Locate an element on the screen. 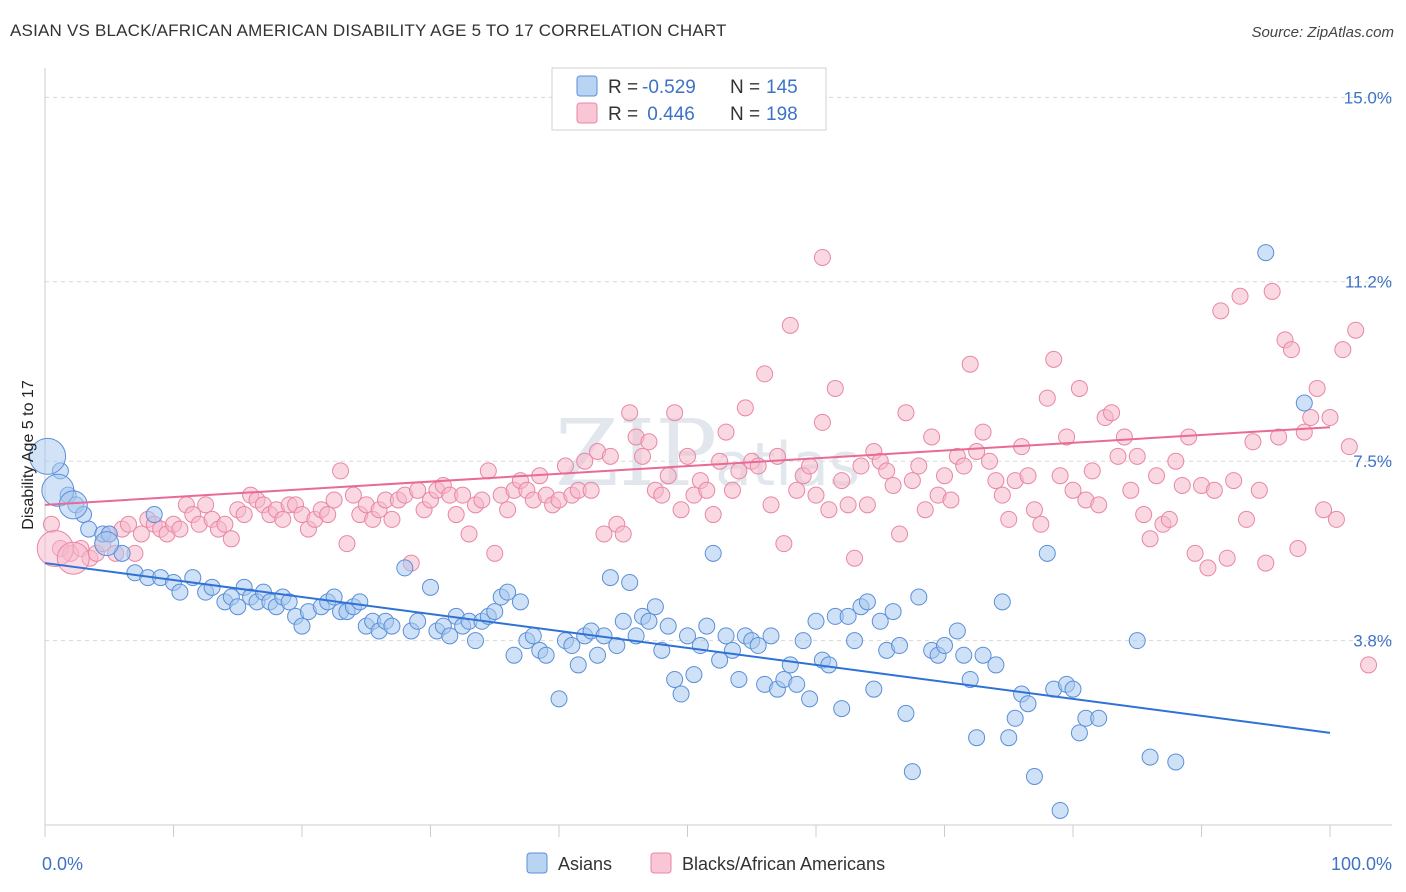 This screenshot has width=1406, height=892. legend-black-n-label: N = is located at coordinates (745, 114).